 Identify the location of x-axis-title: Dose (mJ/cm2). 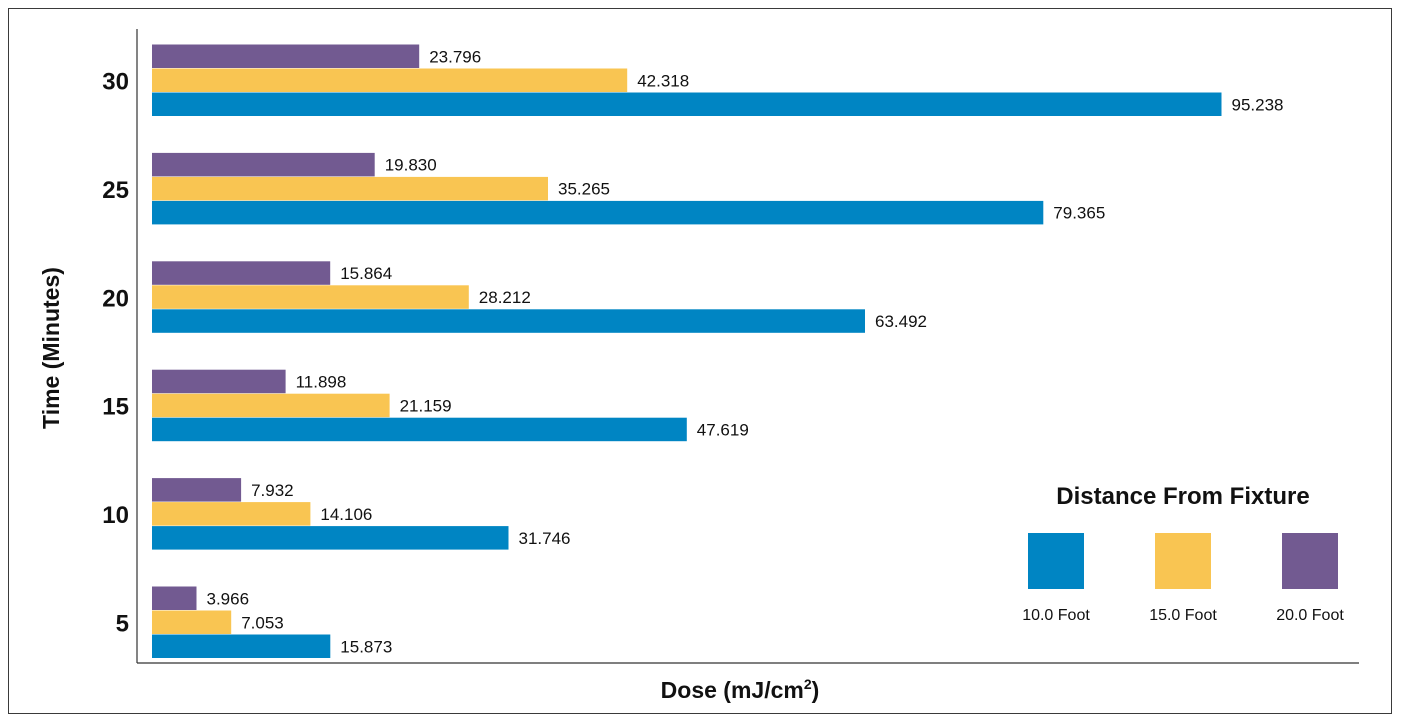
(740, 689).